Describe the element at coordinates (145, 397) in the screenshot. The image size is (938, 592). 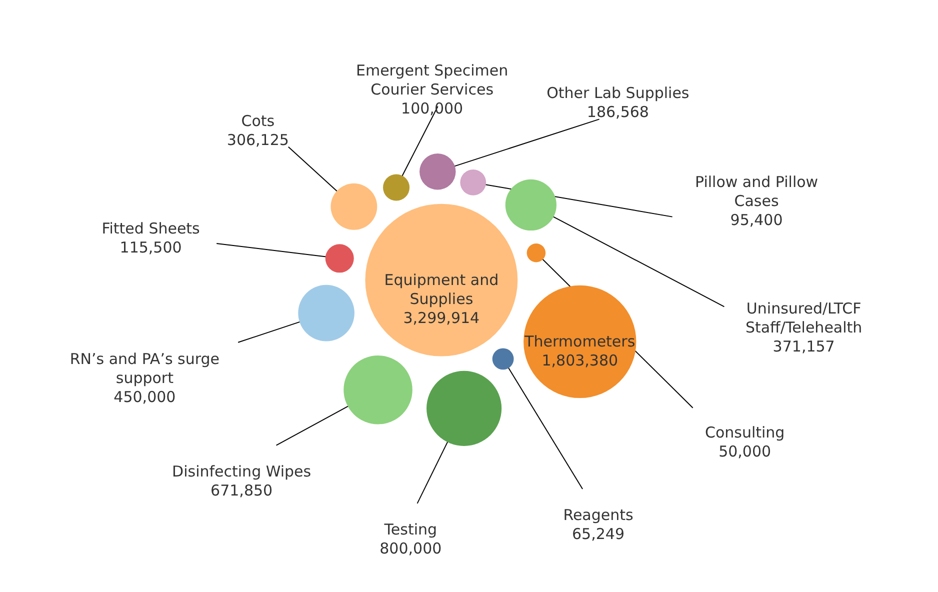
I see `data-label: 450,000` at that location.